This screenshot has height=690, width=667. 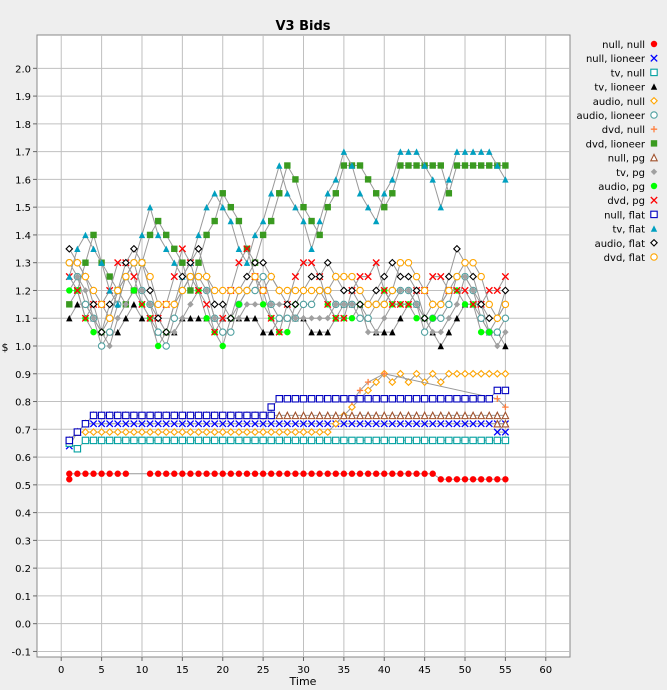 I want to click on x-tick-label: 15, so click(x=182, y=670).